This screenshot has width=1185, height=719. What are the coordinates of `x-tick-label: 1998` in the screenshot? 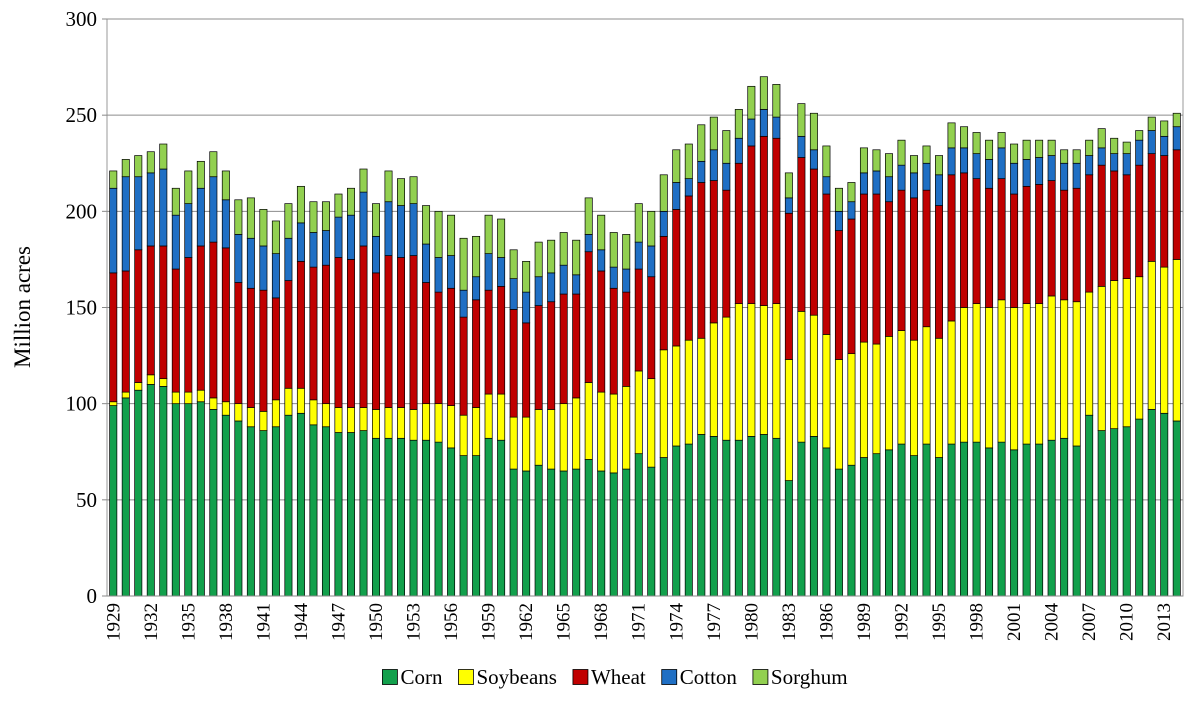 It's located at (977, 622).